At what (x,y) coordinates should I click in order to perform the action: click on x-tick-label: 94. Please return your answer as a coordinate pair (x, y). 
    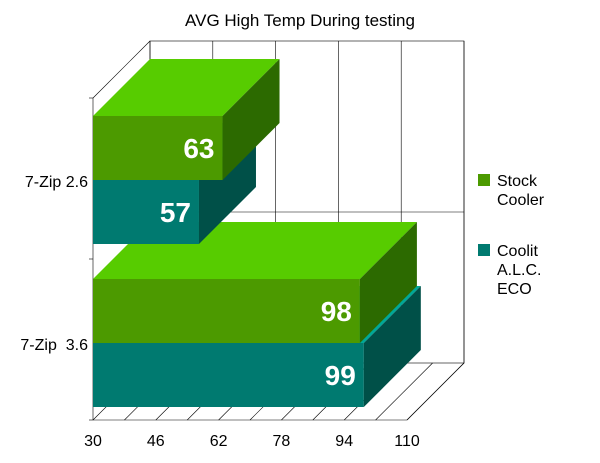
    Looking at the image, I should click on (344, 441).